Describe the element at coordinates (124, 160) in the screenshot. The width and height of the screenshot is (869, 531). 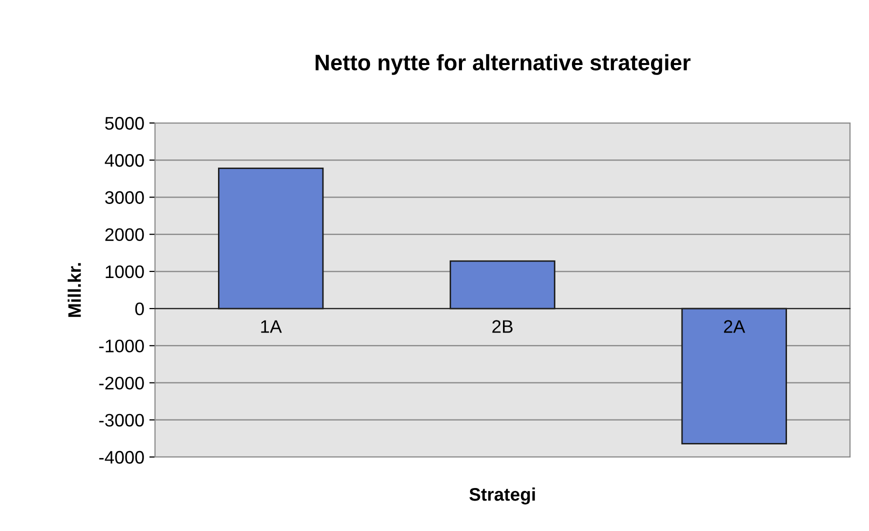
I see `y-tick-label: 4000` at that location.